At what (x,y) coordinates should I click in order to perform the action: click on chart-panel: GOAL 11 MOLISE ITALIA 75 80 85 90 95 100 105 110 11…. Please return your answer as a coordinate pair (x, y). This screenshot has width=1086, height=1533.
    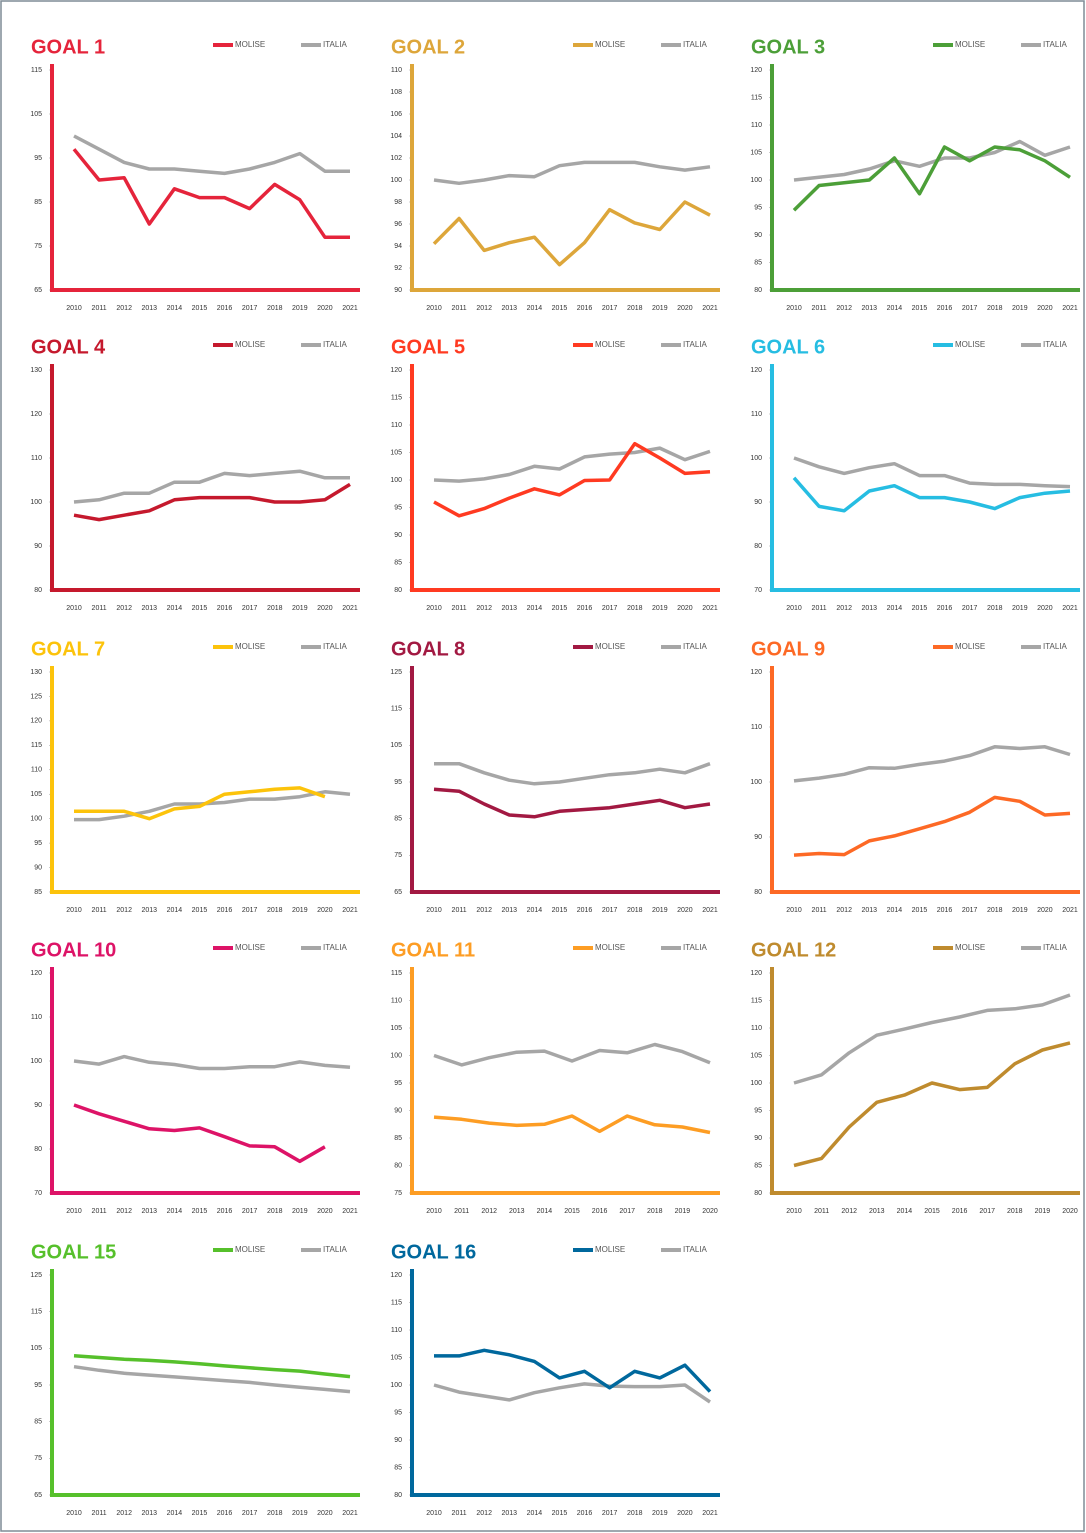
    Looking at the image, I should click on (555, 1077).